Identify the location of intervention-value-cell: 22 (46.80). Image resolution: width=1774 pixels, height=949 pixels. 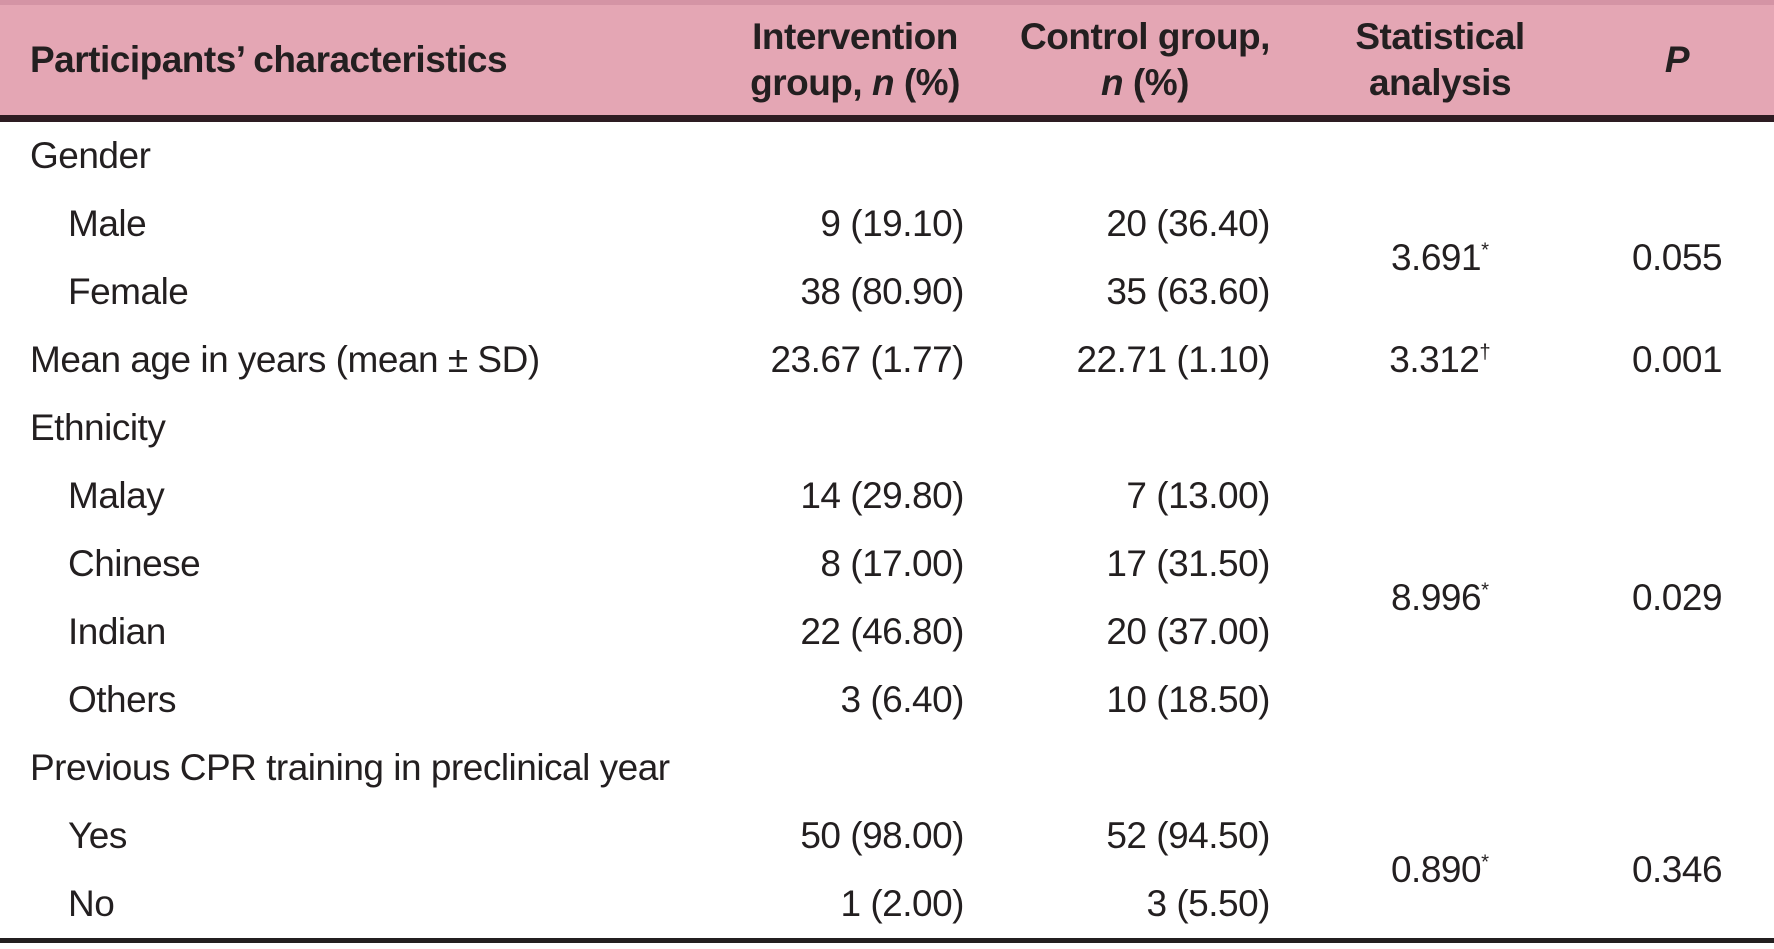
(882, 631).